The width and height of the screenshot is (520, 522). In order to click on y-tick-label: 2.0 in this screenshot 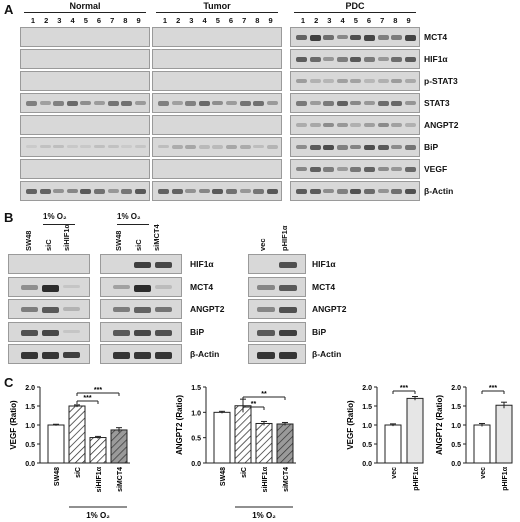, I will do `click(367, 388)`.